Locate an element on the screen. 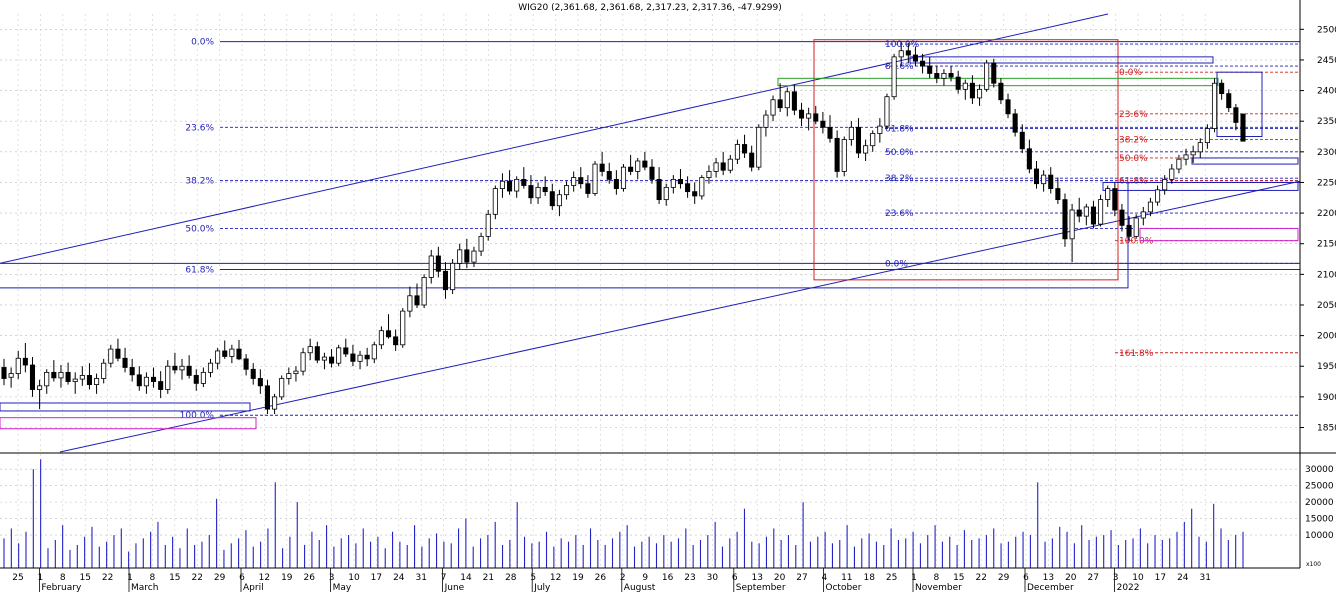 This screenshot has height=592, width=1336. time-tick-label: 25 is located at coordinates (17, 578).